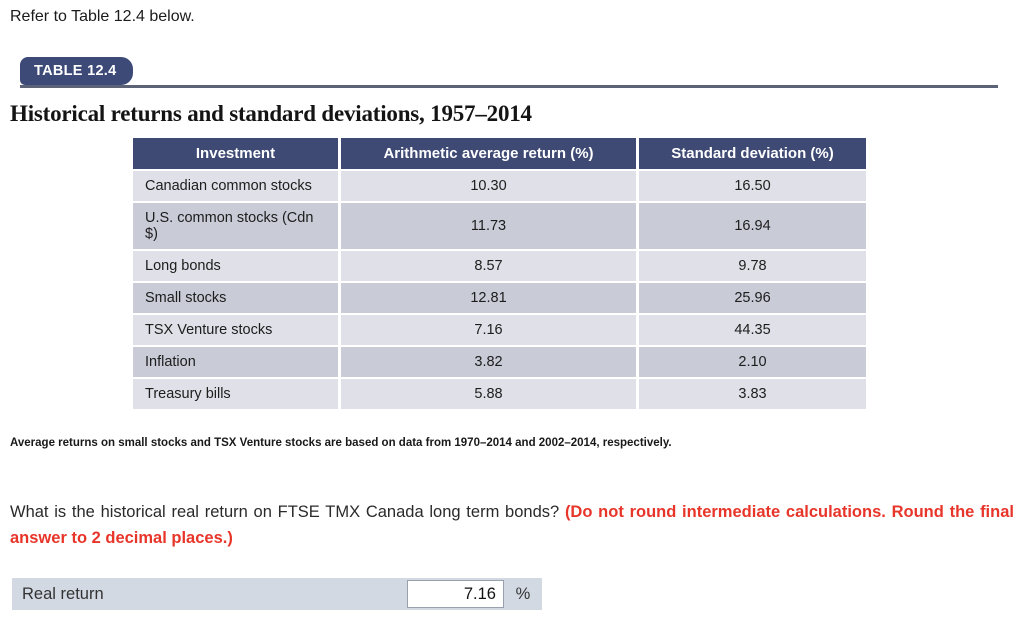 The height and width of the screenshot is (640, 1024). What do you see at coordinates (752, 153) in the screenshot?
I see `header-std-dev: Standard deviation (%)` at bounding box center [752, 153].